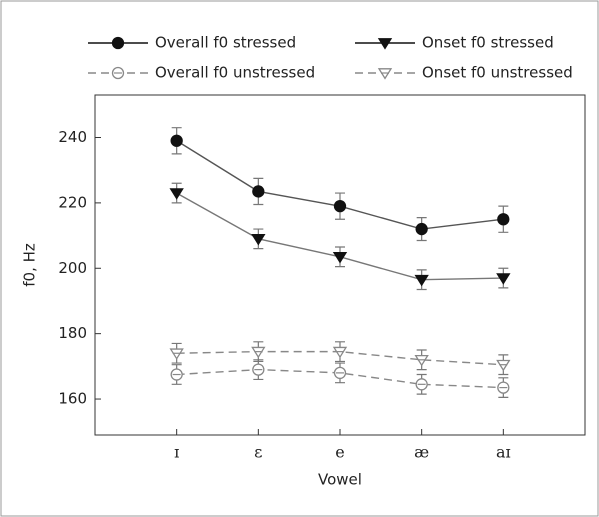  I want to click on legend-label: Overall f0 unstressed, so click(235, 73).